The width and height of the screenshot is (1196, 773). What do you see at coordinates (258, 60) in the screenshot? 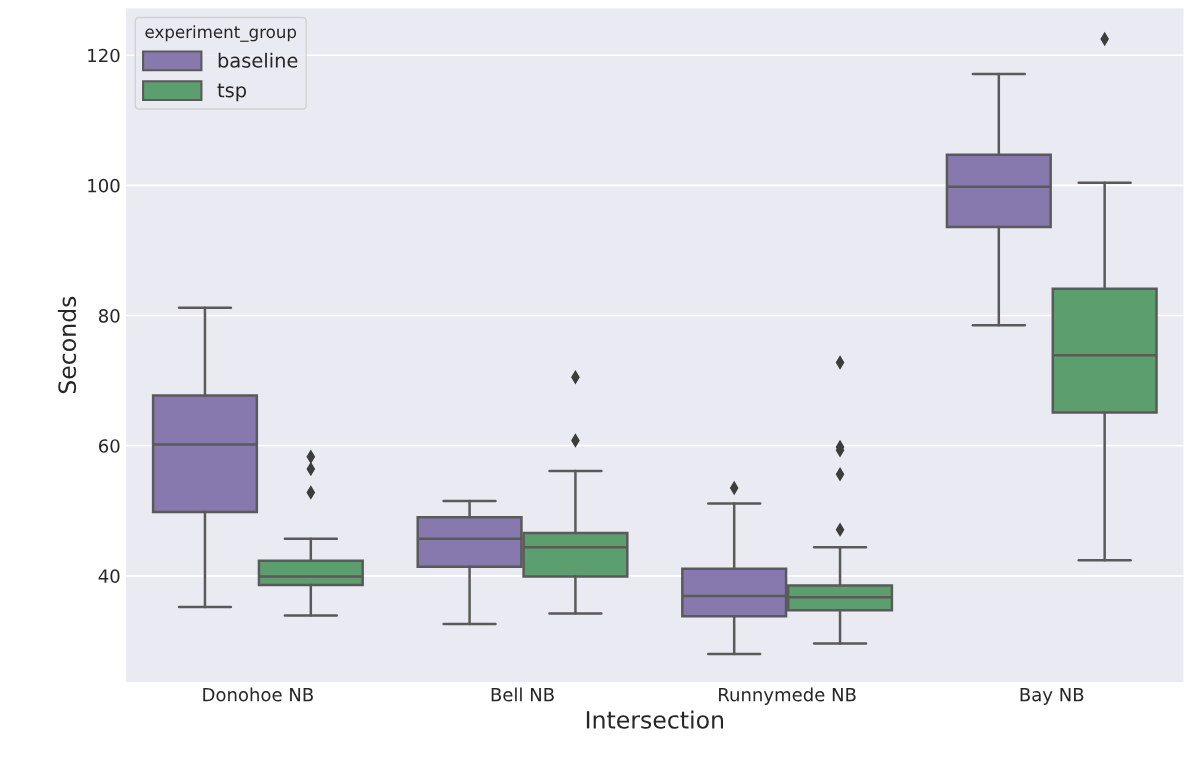
I see `legend-label: baseline` at bounding box center [258, 60].